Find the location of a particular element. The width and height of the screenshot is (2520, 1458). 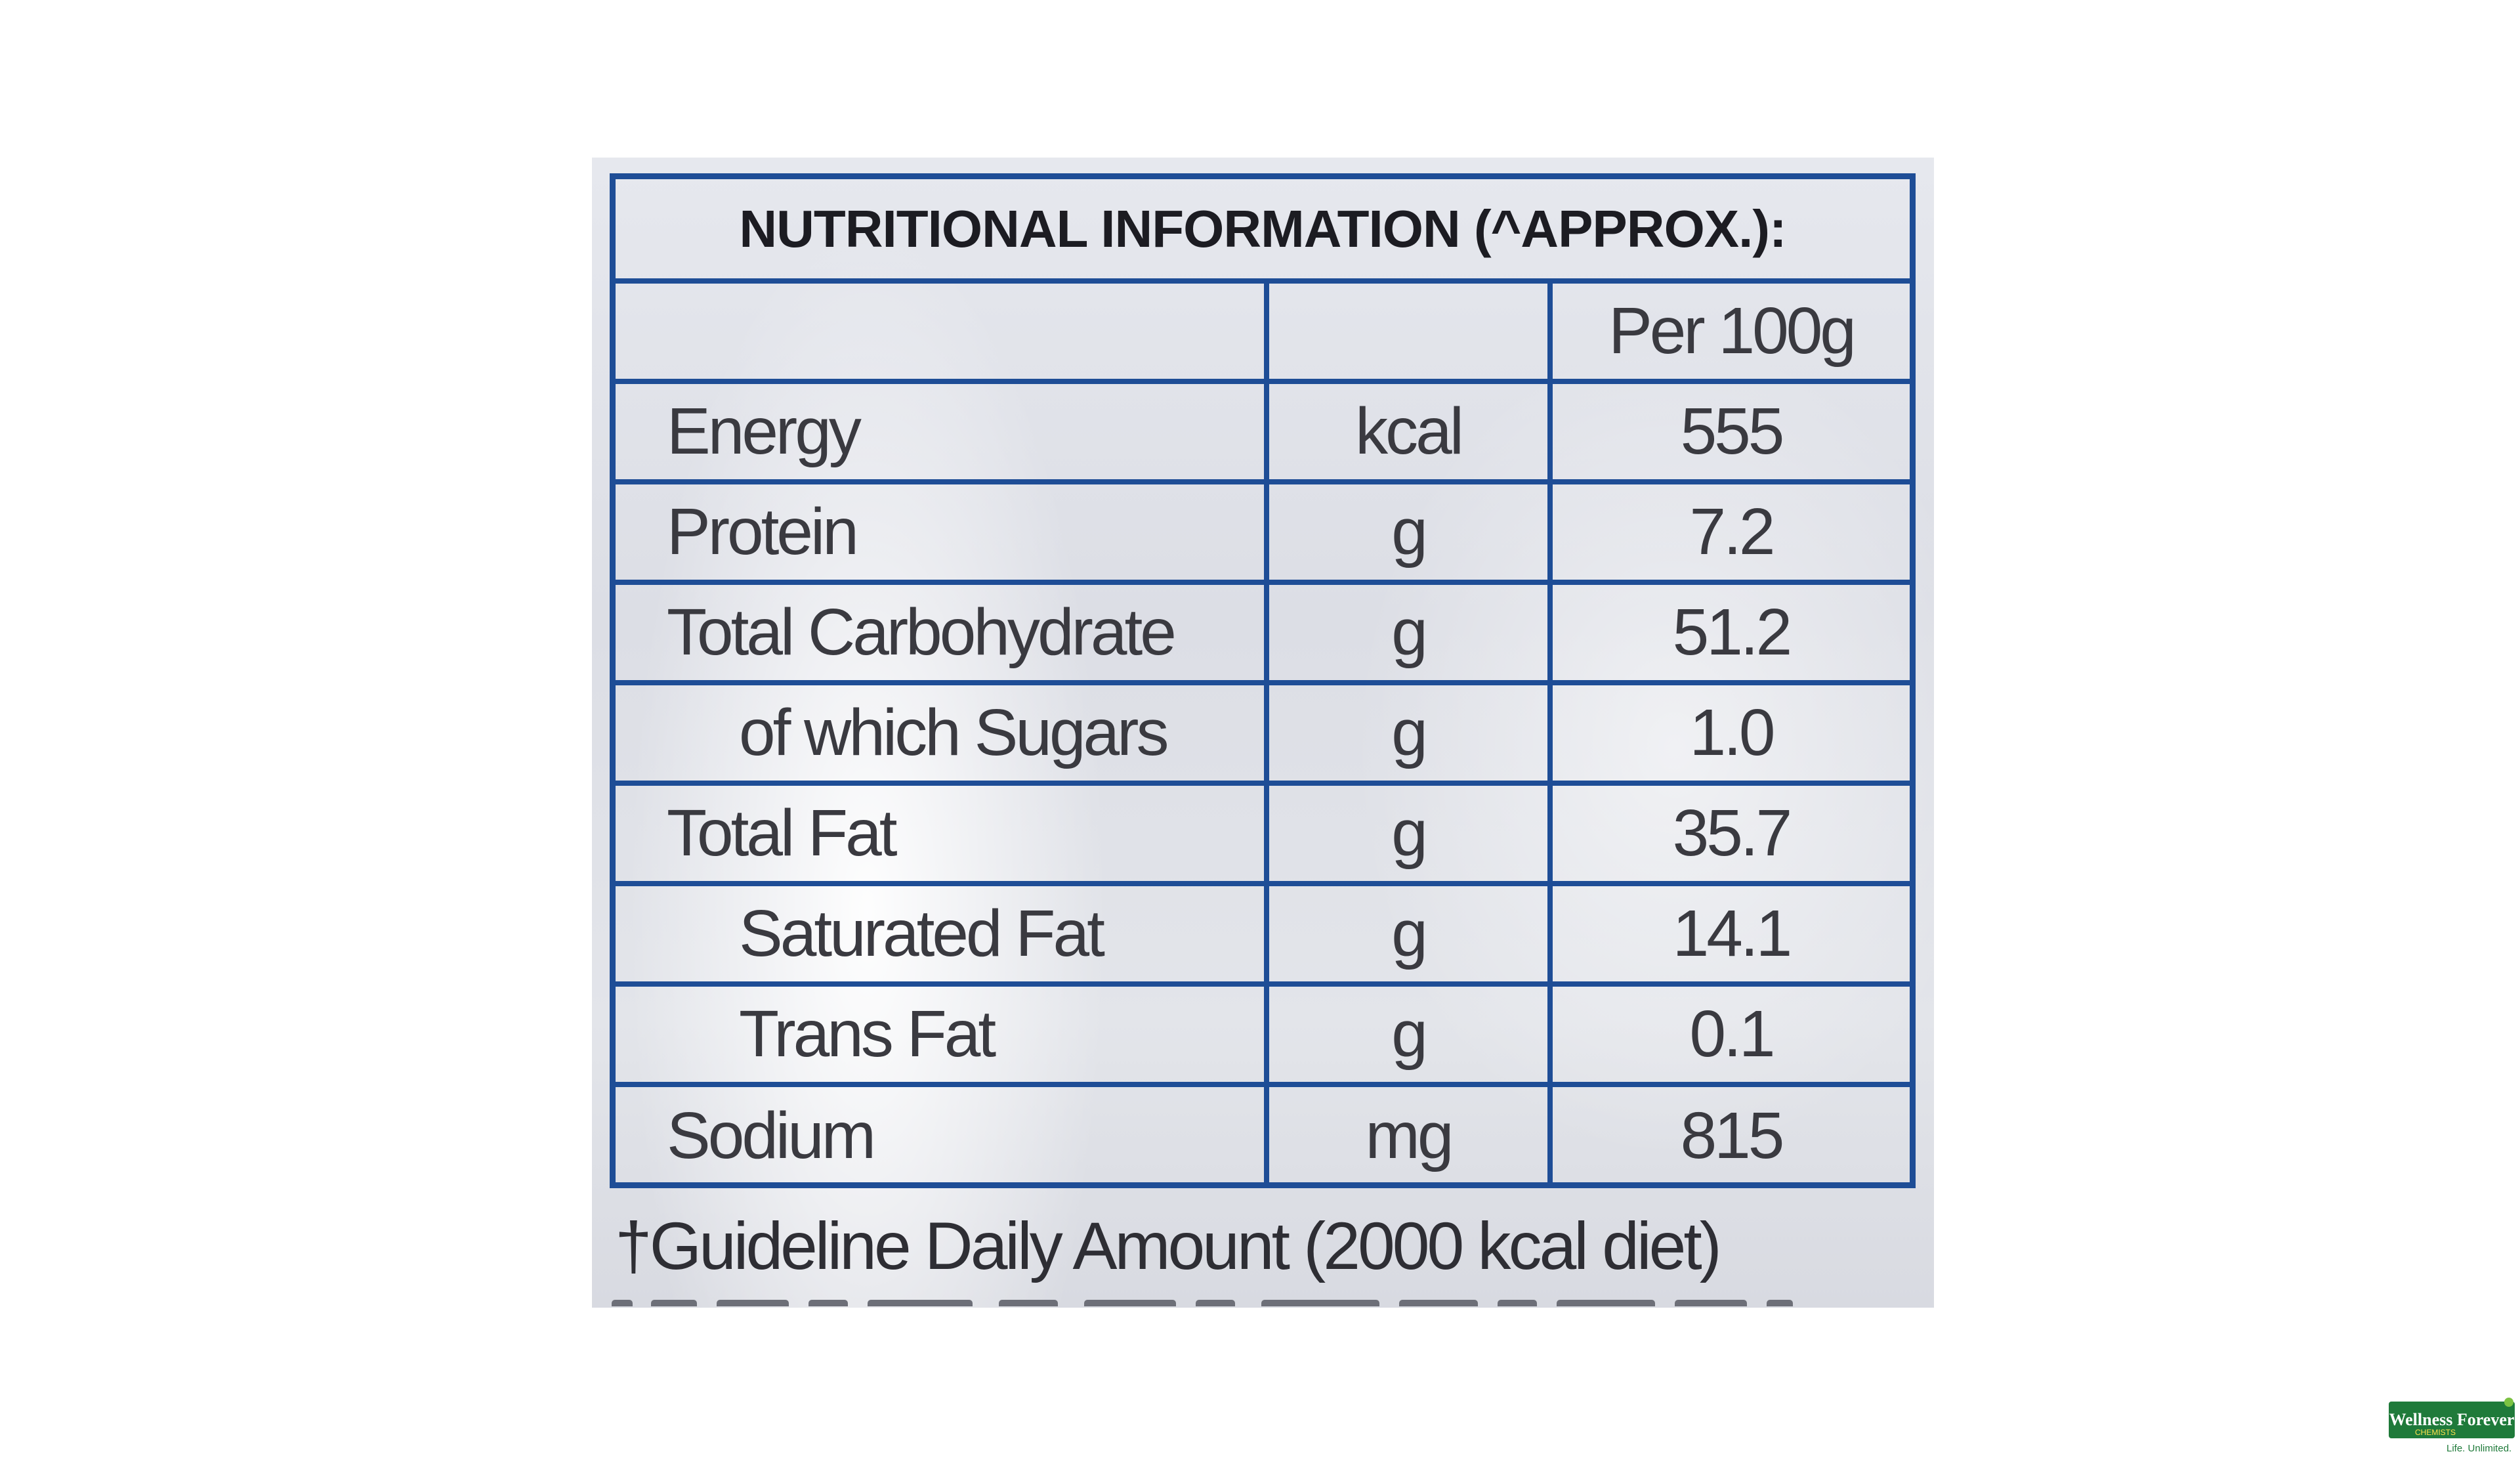

table-row: Total Carbohydrate g 51.2 is located at coordinates (1263, 635).